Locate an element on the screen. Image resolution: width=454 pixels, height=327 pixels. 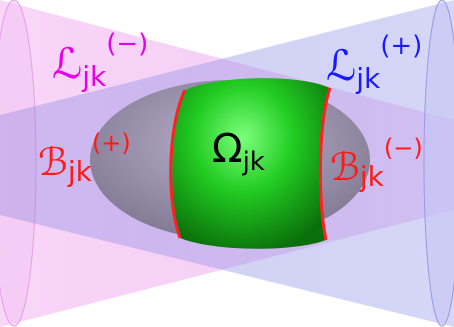
label-B-minus-sup: (−) is located at coordinates (403, 148).